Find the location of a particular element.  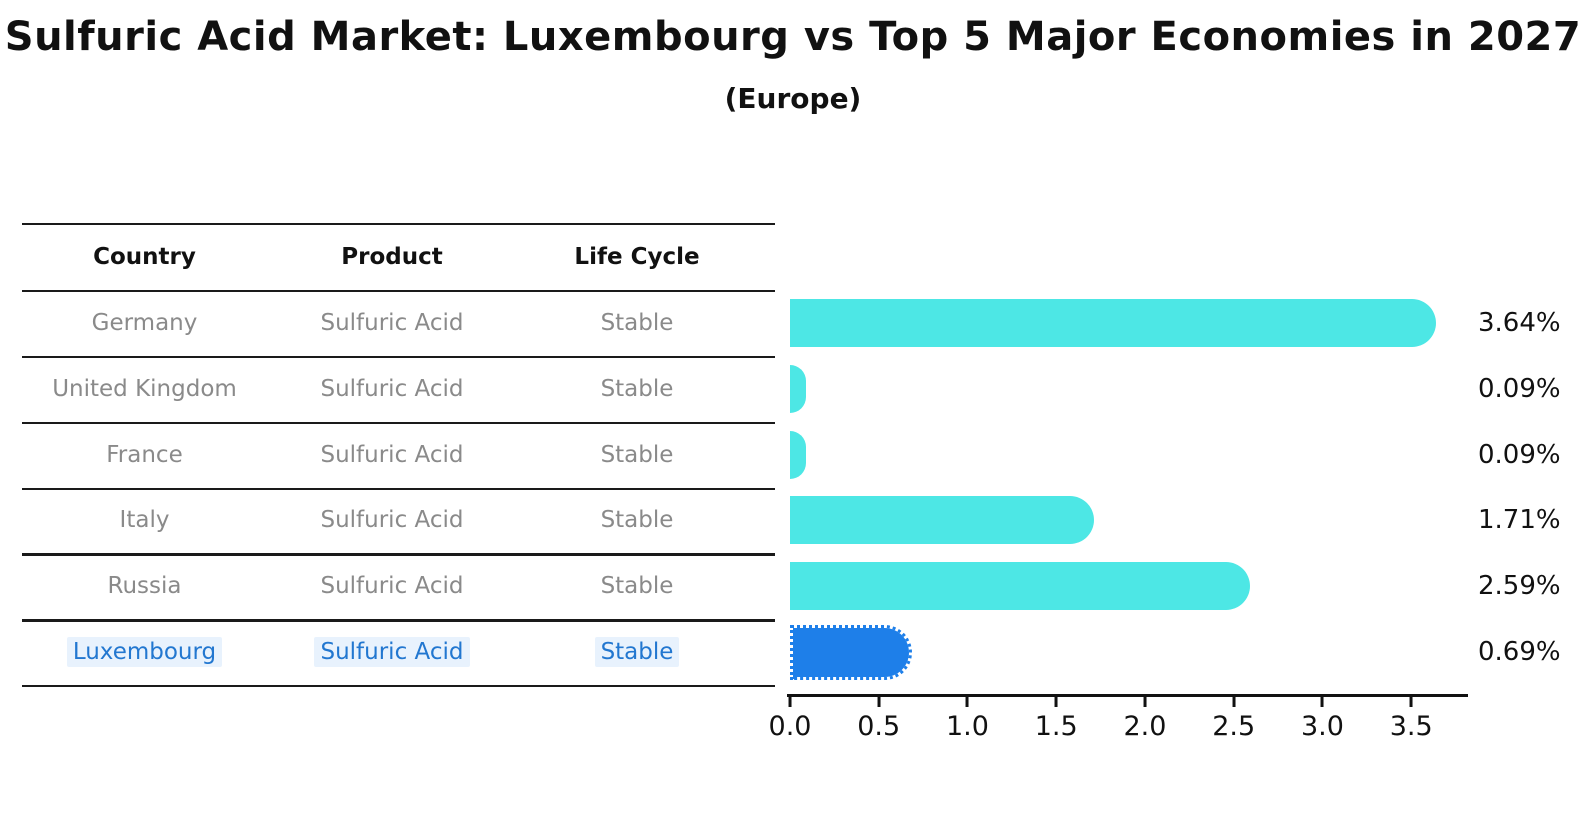

value-label-united-kingdom: 0.09% is located at coordinates (1519, 388).